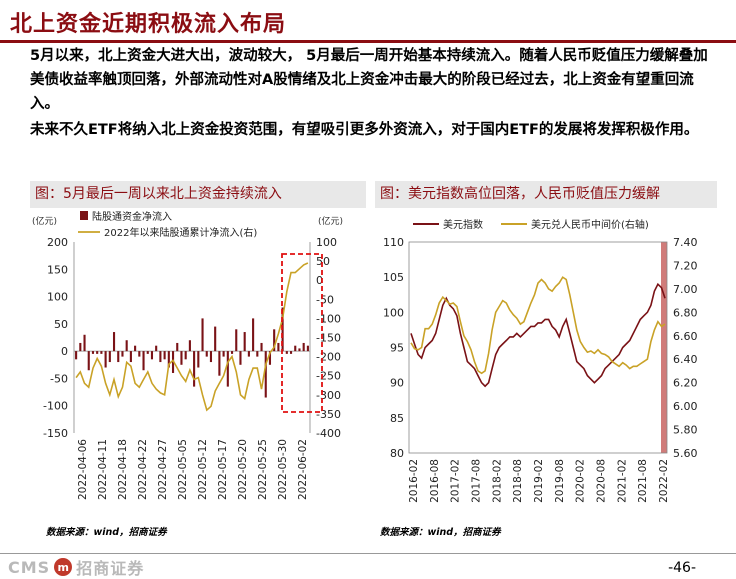  I want to click on y2-tick-label: 50, so click(323, 261).